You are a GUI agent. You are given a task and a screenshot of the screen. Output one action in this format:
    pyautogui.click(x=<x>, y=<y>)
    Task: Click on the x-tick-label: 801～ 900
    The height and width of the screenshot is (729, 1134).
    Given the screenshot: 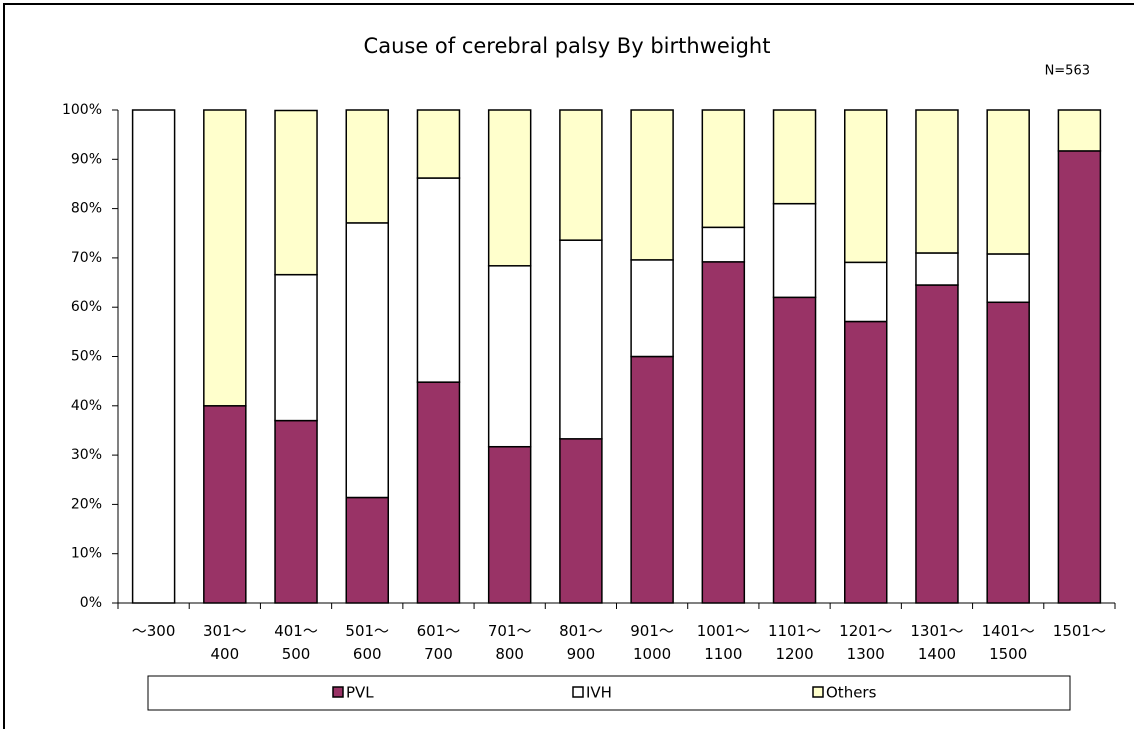 What is the action you would take?
    pyautogui.click(x=581, y=642)
    